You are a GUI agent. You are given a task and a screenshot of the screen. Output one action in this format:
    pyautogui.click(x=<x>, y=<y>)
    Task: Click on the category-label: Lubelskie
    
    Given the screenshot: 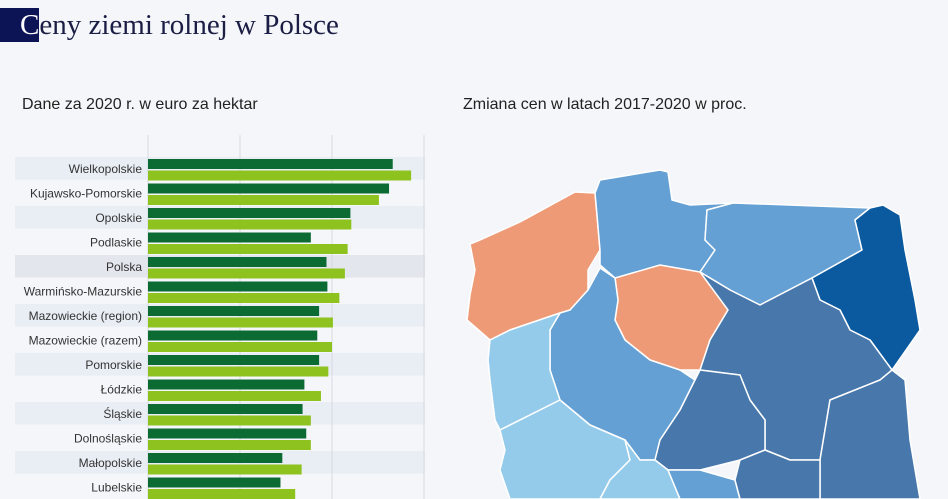 What is the action you would take?
    pyautogui.click(x=116, y=488)
    